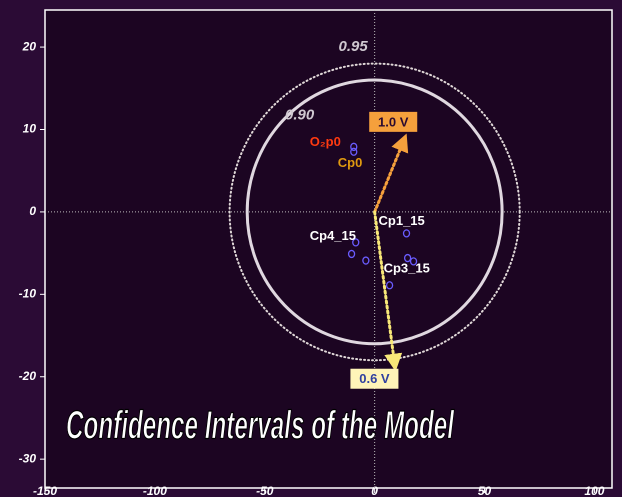  I want to click on series-label: Cp3_15, so click(407, 268).